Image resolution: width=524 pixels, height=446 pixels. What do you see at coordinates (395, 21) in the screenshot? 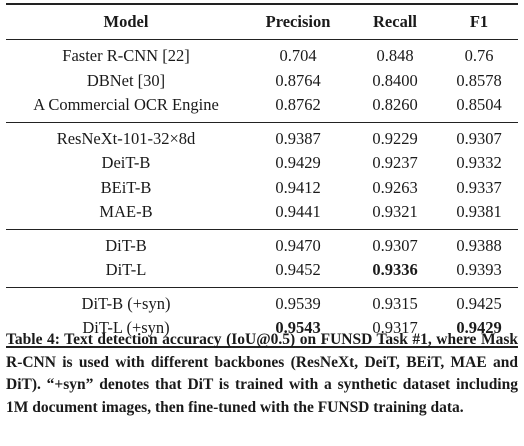
I see `header-recall: Recall` at bounding box center [395, 21].